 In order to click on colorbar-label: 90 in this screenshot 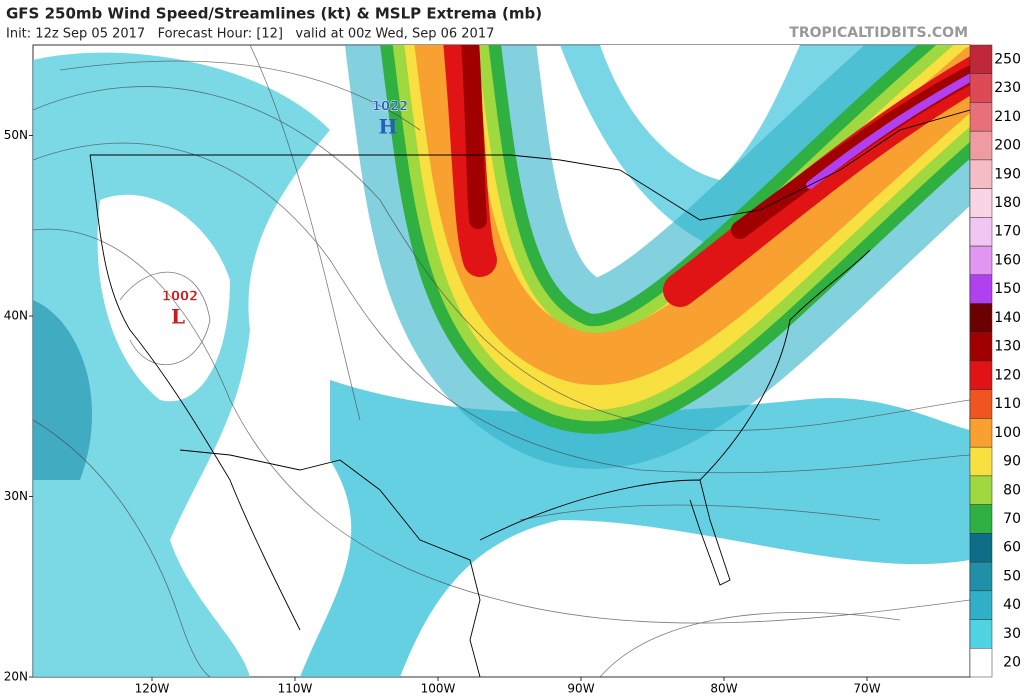, I will do `click(1012, 462)`.